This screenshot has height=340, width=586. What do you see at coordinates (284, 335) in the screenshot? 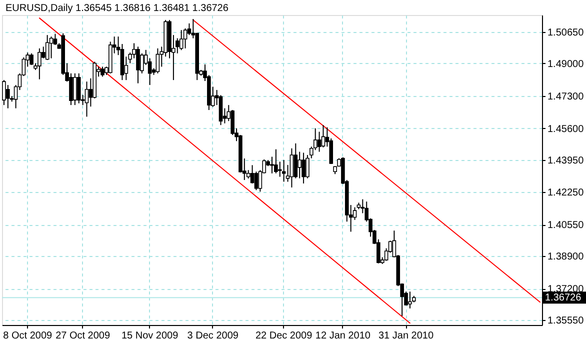
I see `x-tick-label: 22 Dec 2009` at bounding box center [284, 335].